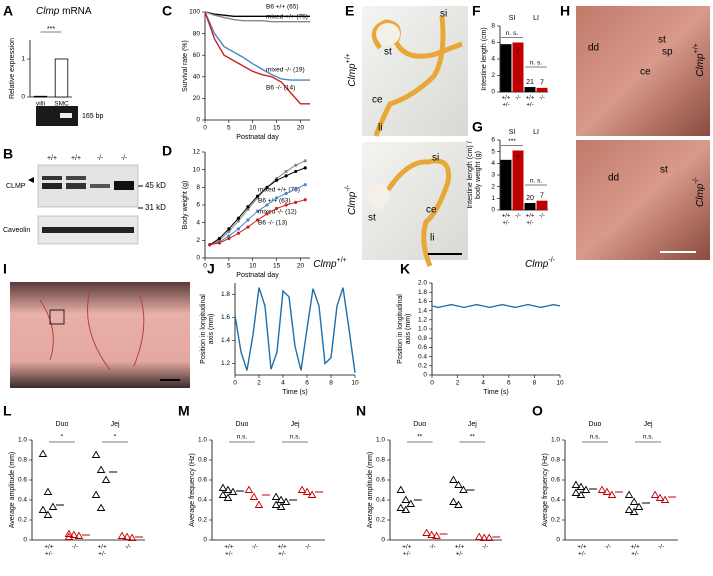 The height and width of the screenshot is (576, 713). I want to click on annotation: **, so click(420, 437).